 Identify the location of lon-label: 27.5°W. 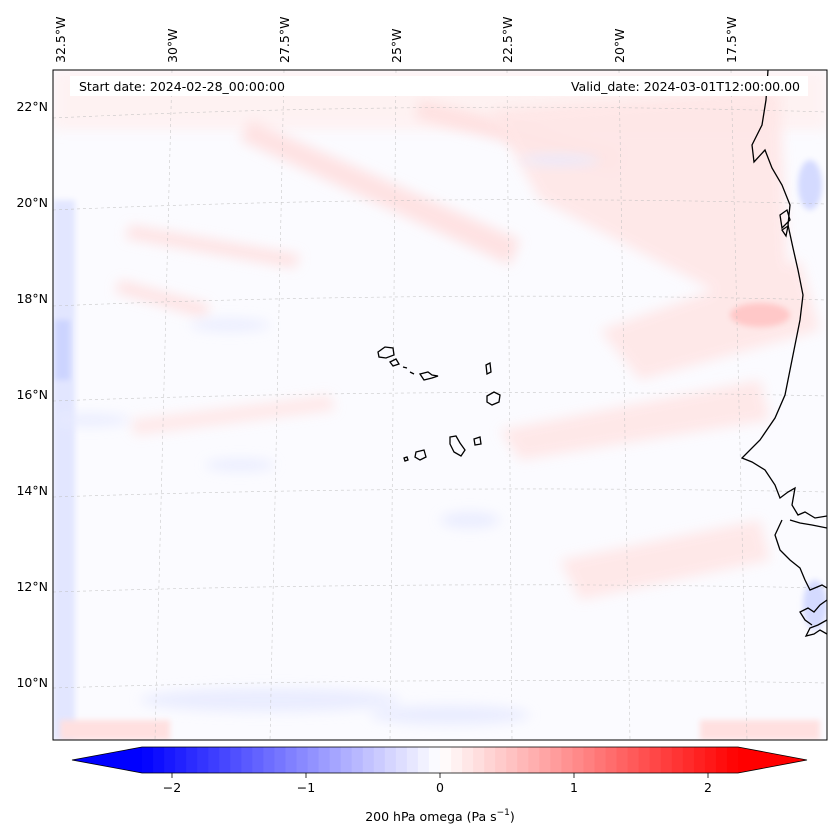
(284, 40).